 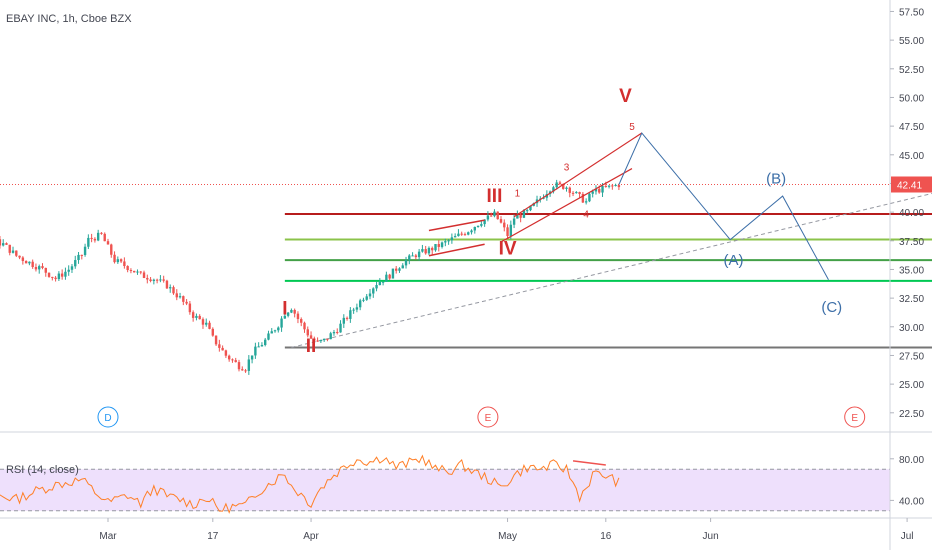 What do you see at coordinates (711, 536) in the screenshot?
I see `x-tick-label: Jun` at bounding box center [711, 536].